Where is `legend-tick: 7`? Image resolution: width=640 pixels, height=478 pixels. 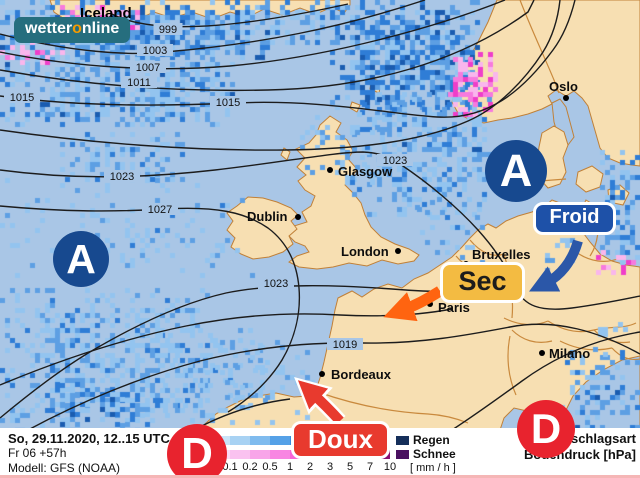
legend-tick: 7 is located at coordinates (370, 467).